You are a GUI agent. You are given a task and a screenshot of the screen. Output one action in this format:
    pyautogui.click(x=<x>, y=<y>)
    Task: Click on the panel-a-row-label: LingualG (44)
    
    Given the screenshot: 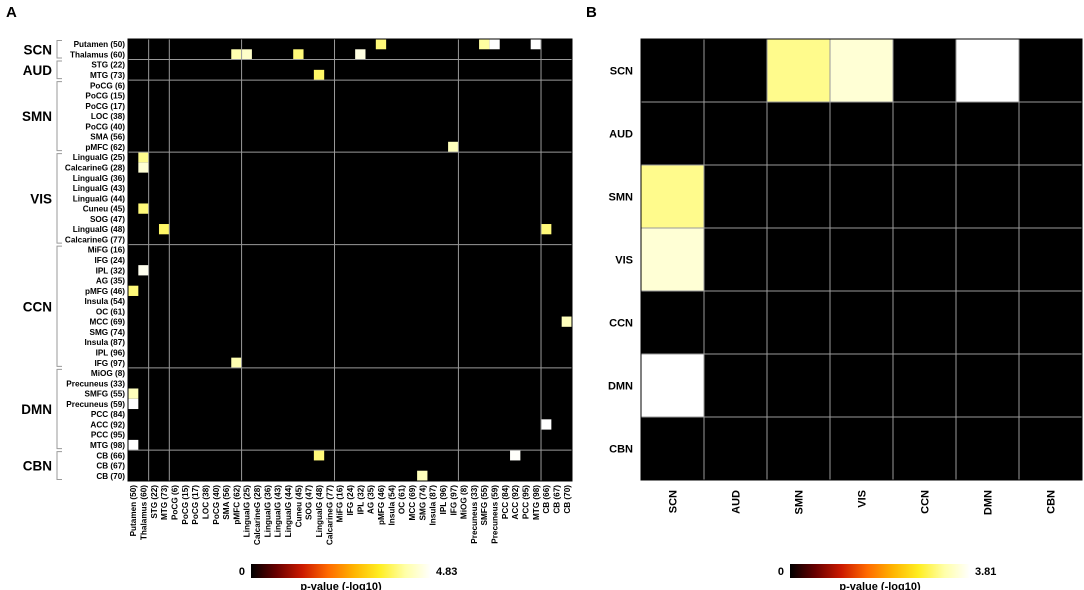 What is the action you would take?
    pyautogui.click(x=99, y=198)
    